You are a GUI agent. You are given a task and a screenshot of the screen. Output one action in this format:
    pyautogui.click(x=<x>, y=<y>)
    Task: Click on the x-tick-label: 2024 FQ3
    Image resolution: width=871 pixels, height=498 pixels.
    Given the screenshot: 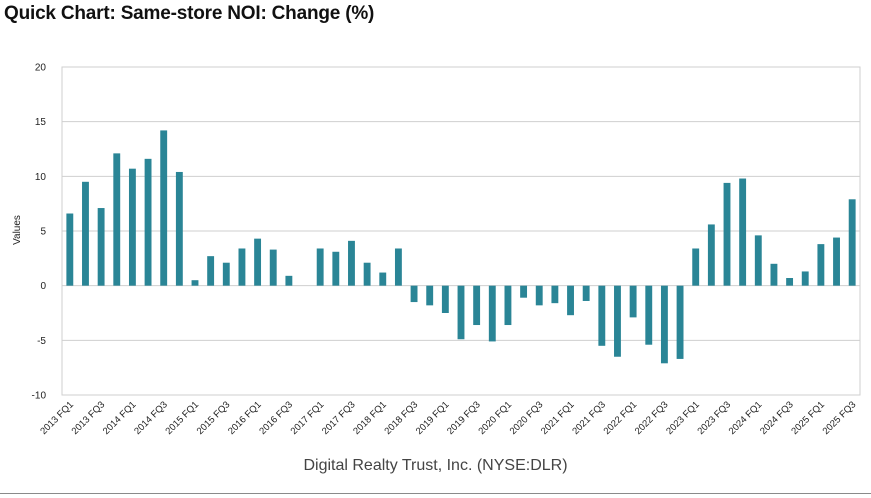 What is the action you would take?
    pyautogui.click(x=777, y=418)
    